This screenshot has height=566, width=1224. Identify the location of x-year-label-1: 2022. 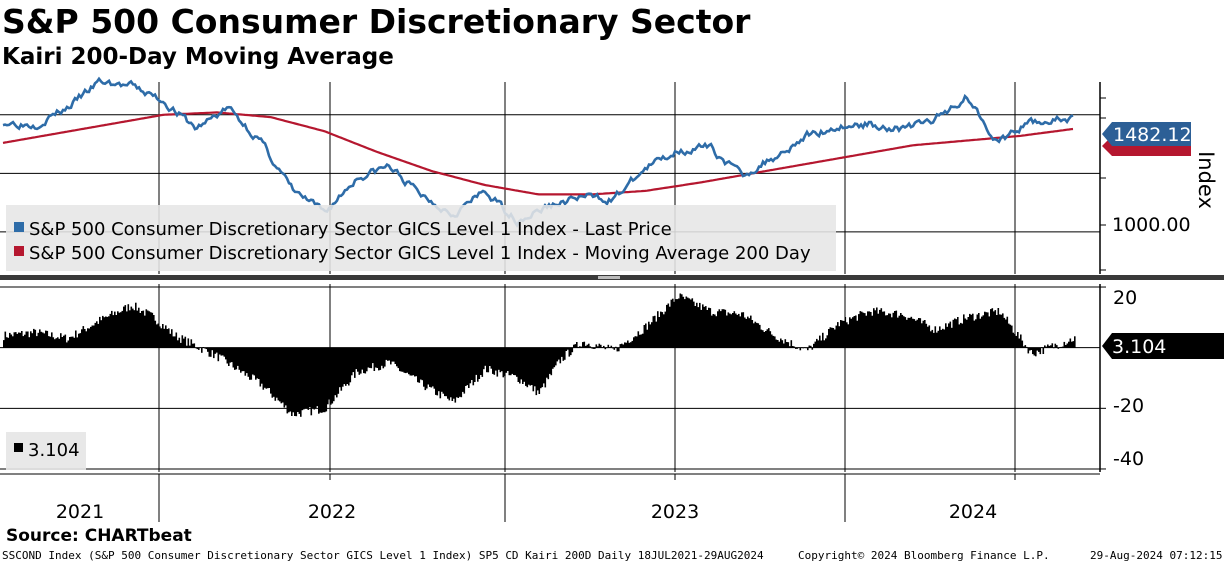
(332, 512).